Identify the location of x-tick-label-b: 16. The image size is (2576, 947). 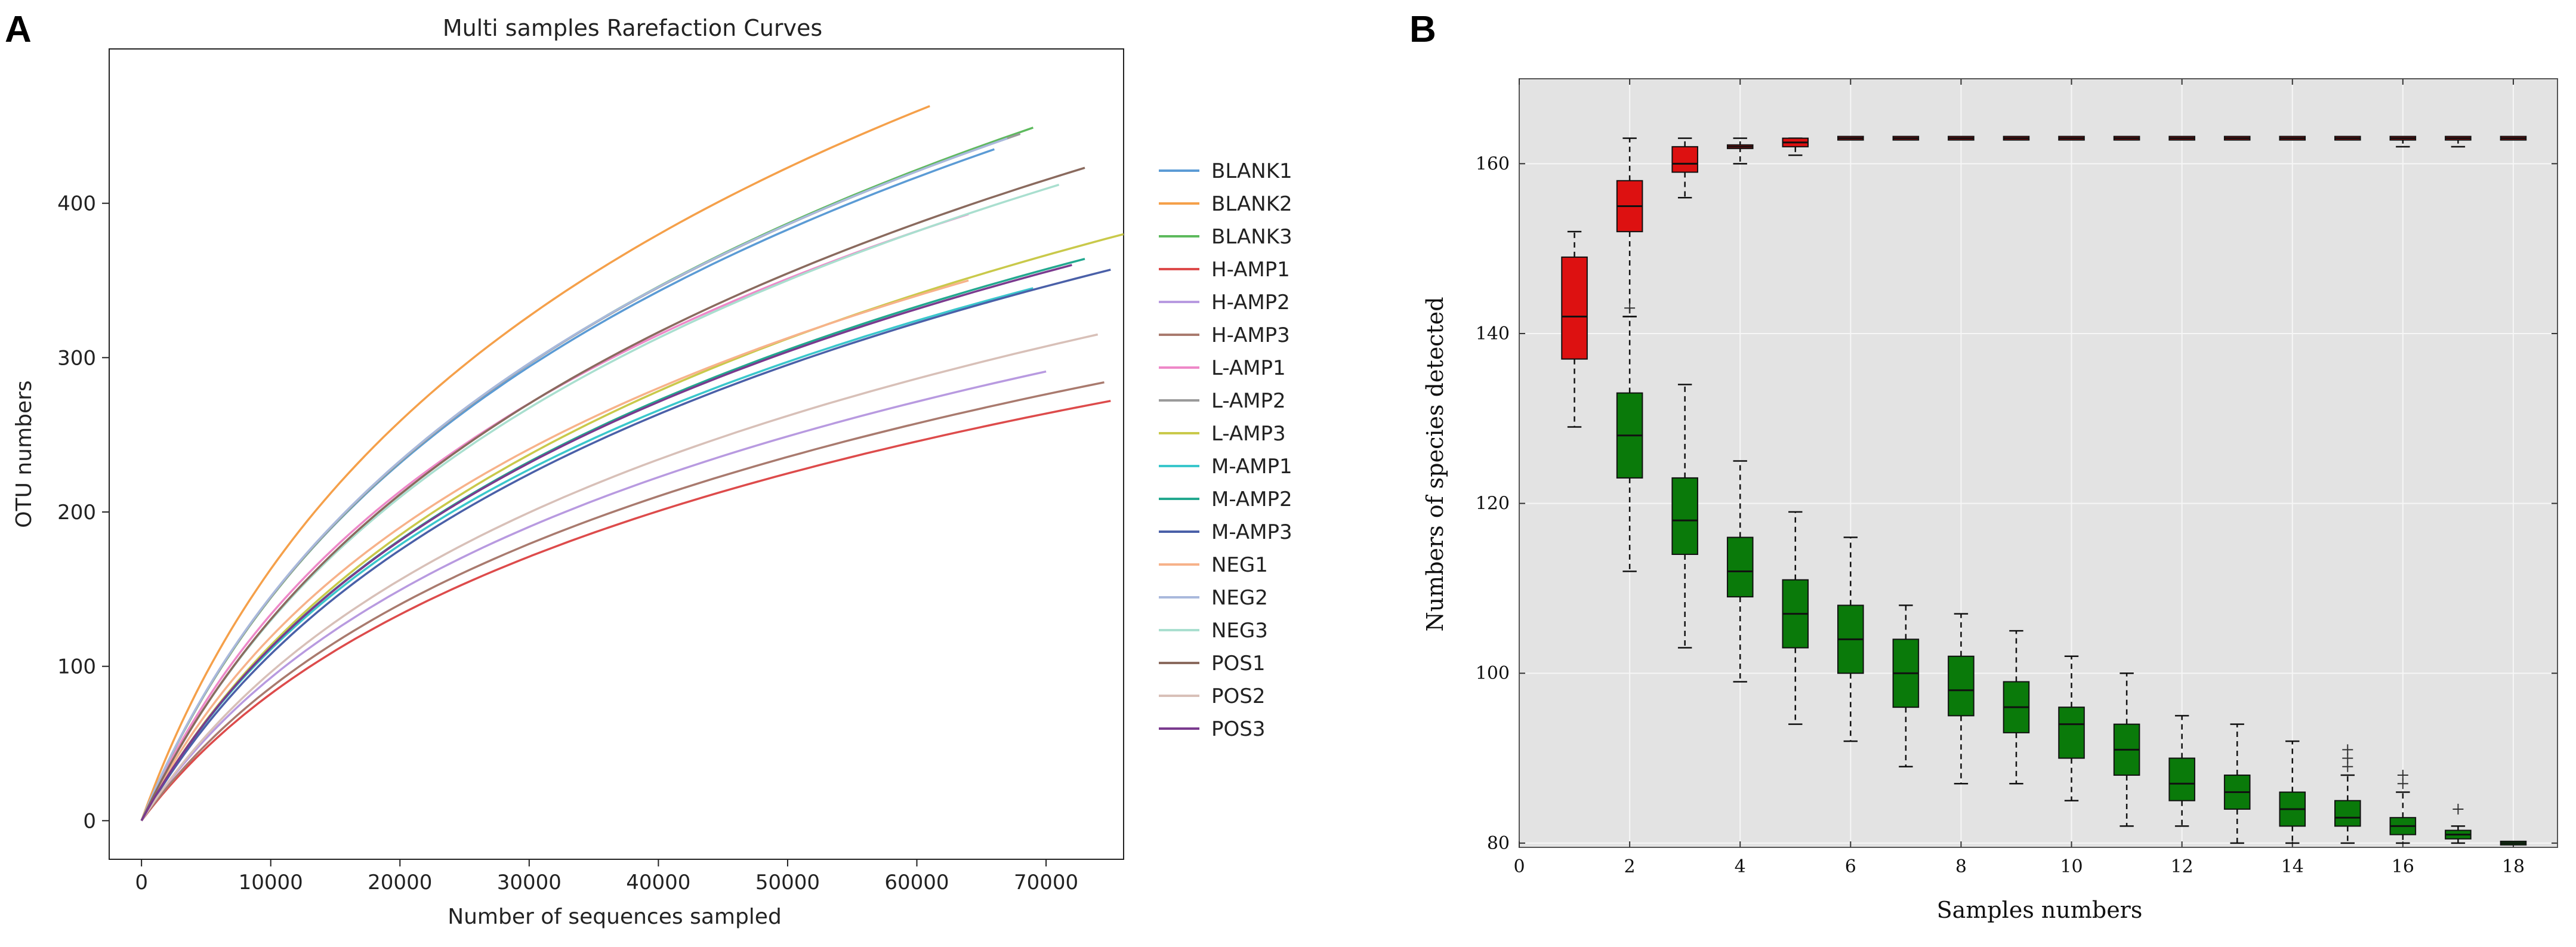
(2403, 866).